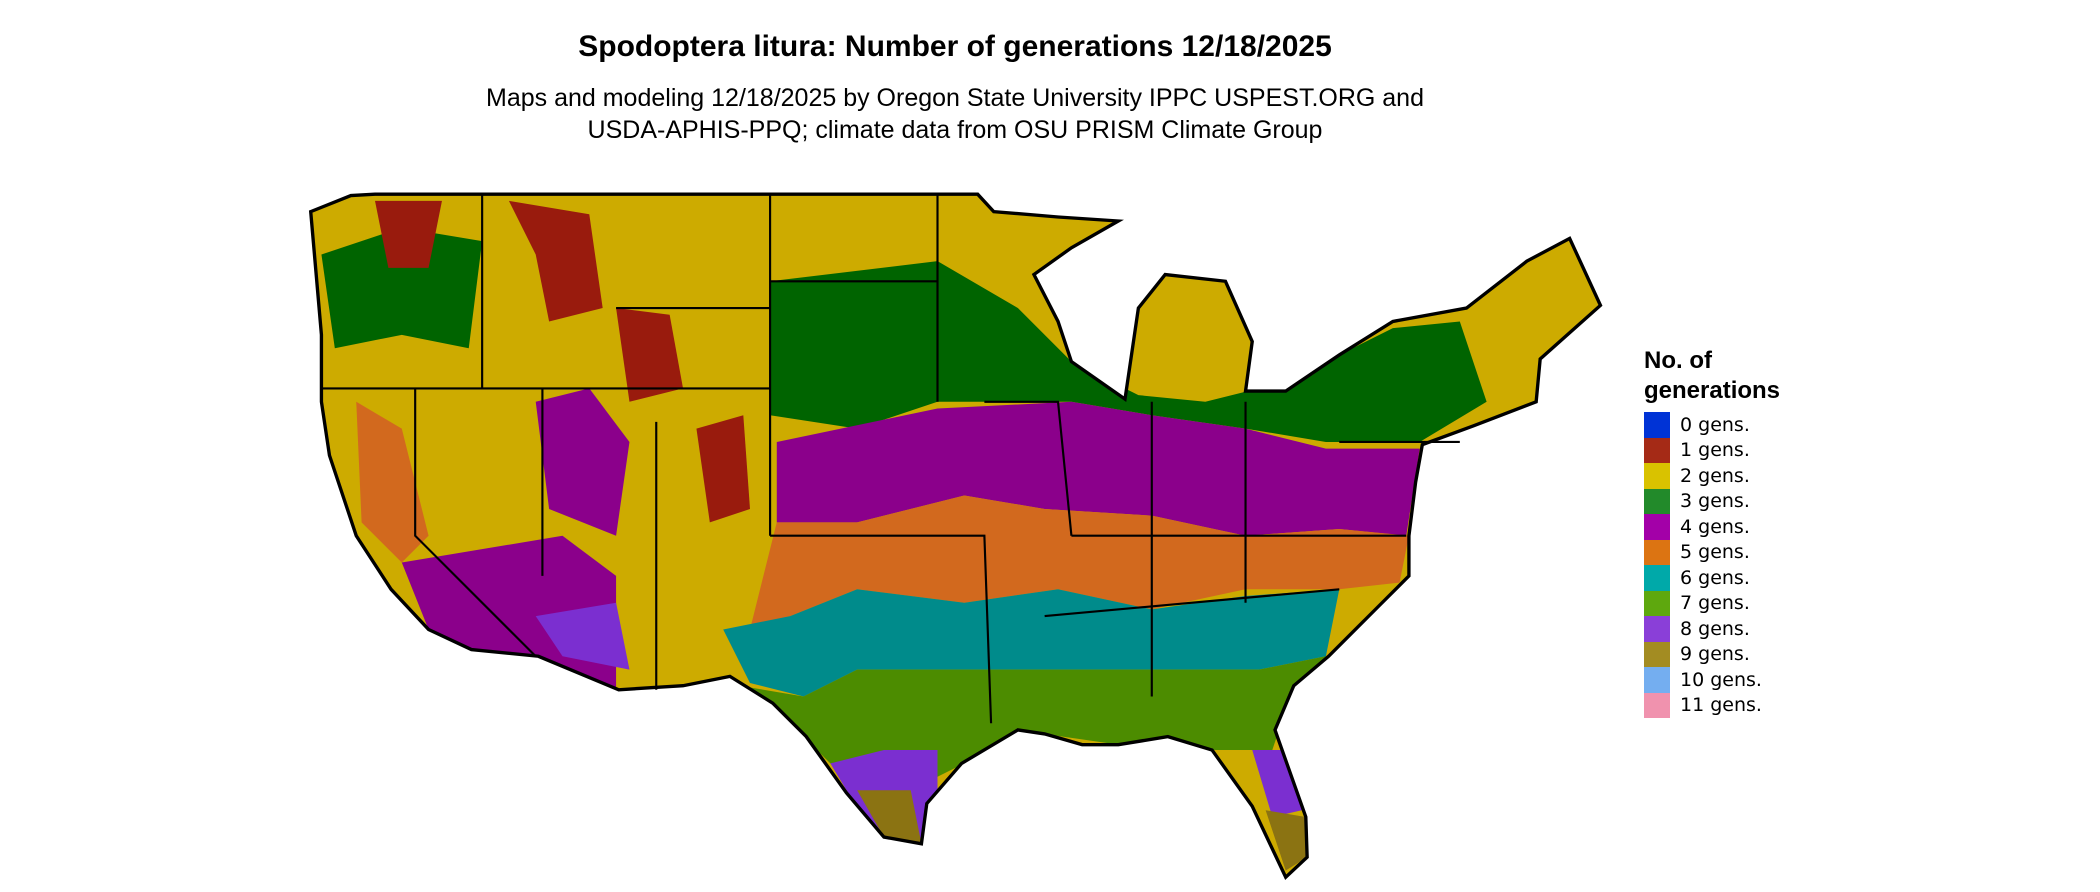 The image size is (2100, 892). Describe the element at coordinates (1721, 679) in the screenshot. I see `legend-label: 10 gens.` at that location.